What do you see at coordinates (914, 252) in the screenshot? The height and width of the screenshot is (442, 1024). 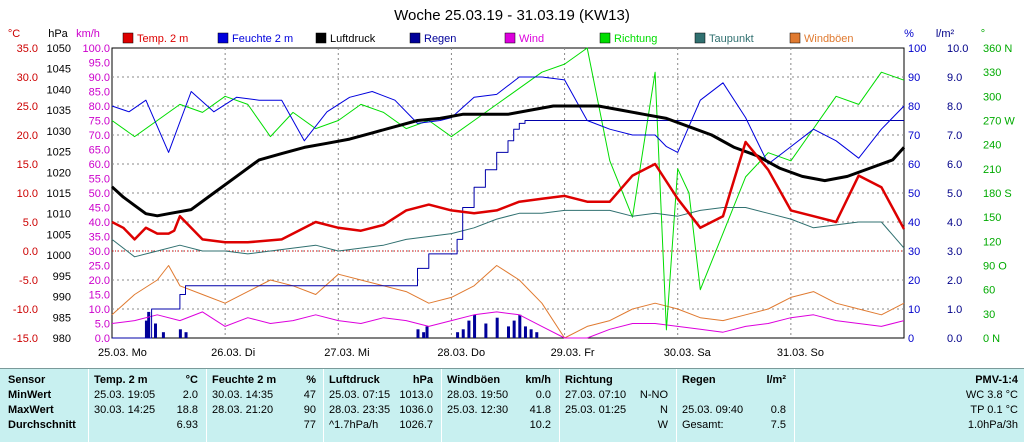 I see `humidity-tick-label: 30` at bounding box center [914, 252].